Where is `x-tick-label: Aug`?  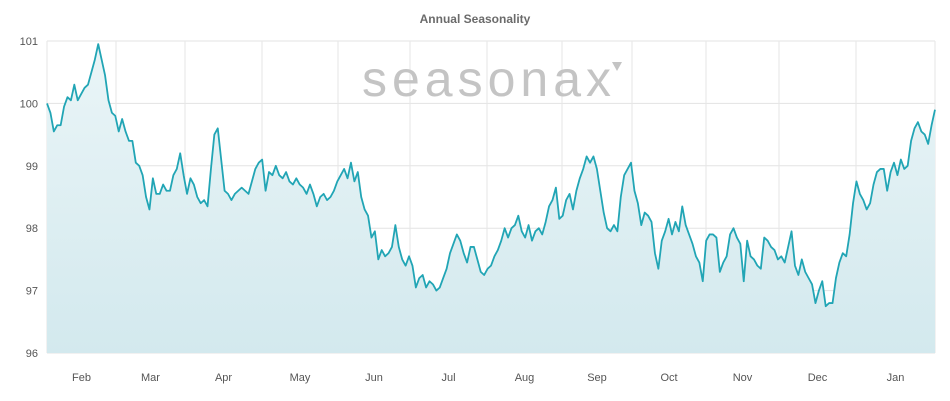 x-tick-label: Aug is located at coordinates (525, 378).